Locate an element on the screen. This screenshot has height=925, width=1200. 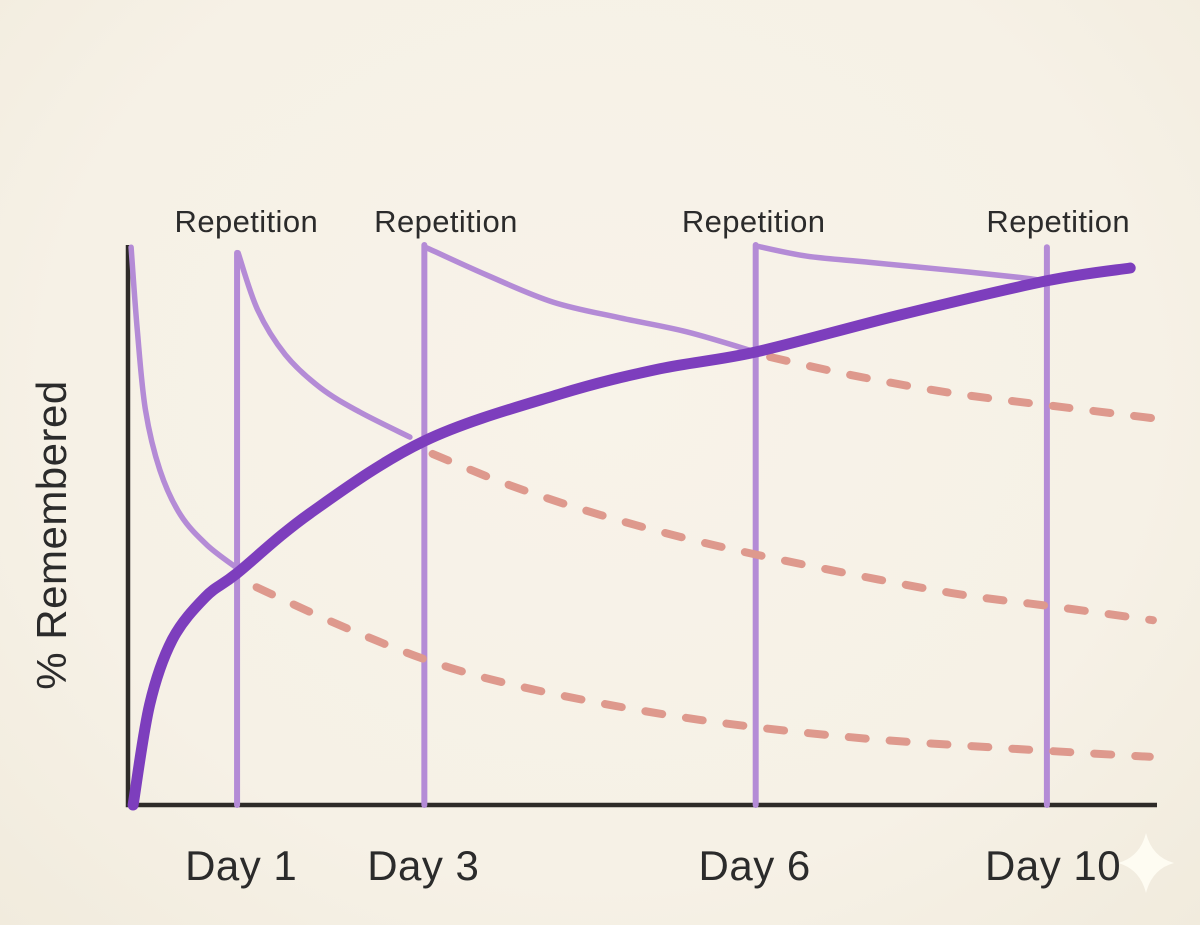
repetition-label-1: Repetition is located at coordinates (246, 221).